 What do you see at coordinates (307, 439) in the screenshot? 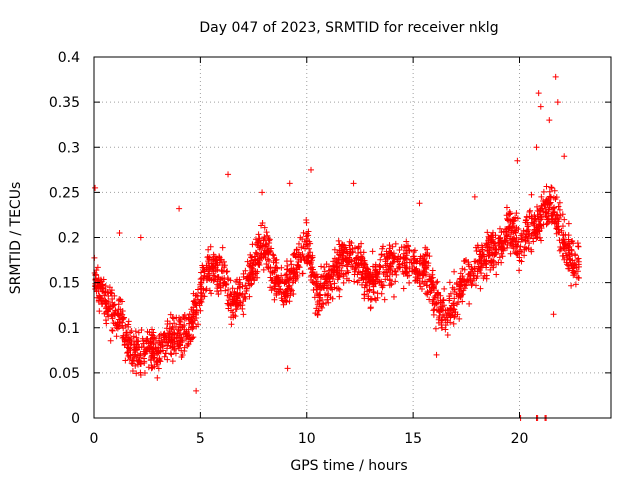
I see `x-tick-label: 10` at bounding box center [307, 439].